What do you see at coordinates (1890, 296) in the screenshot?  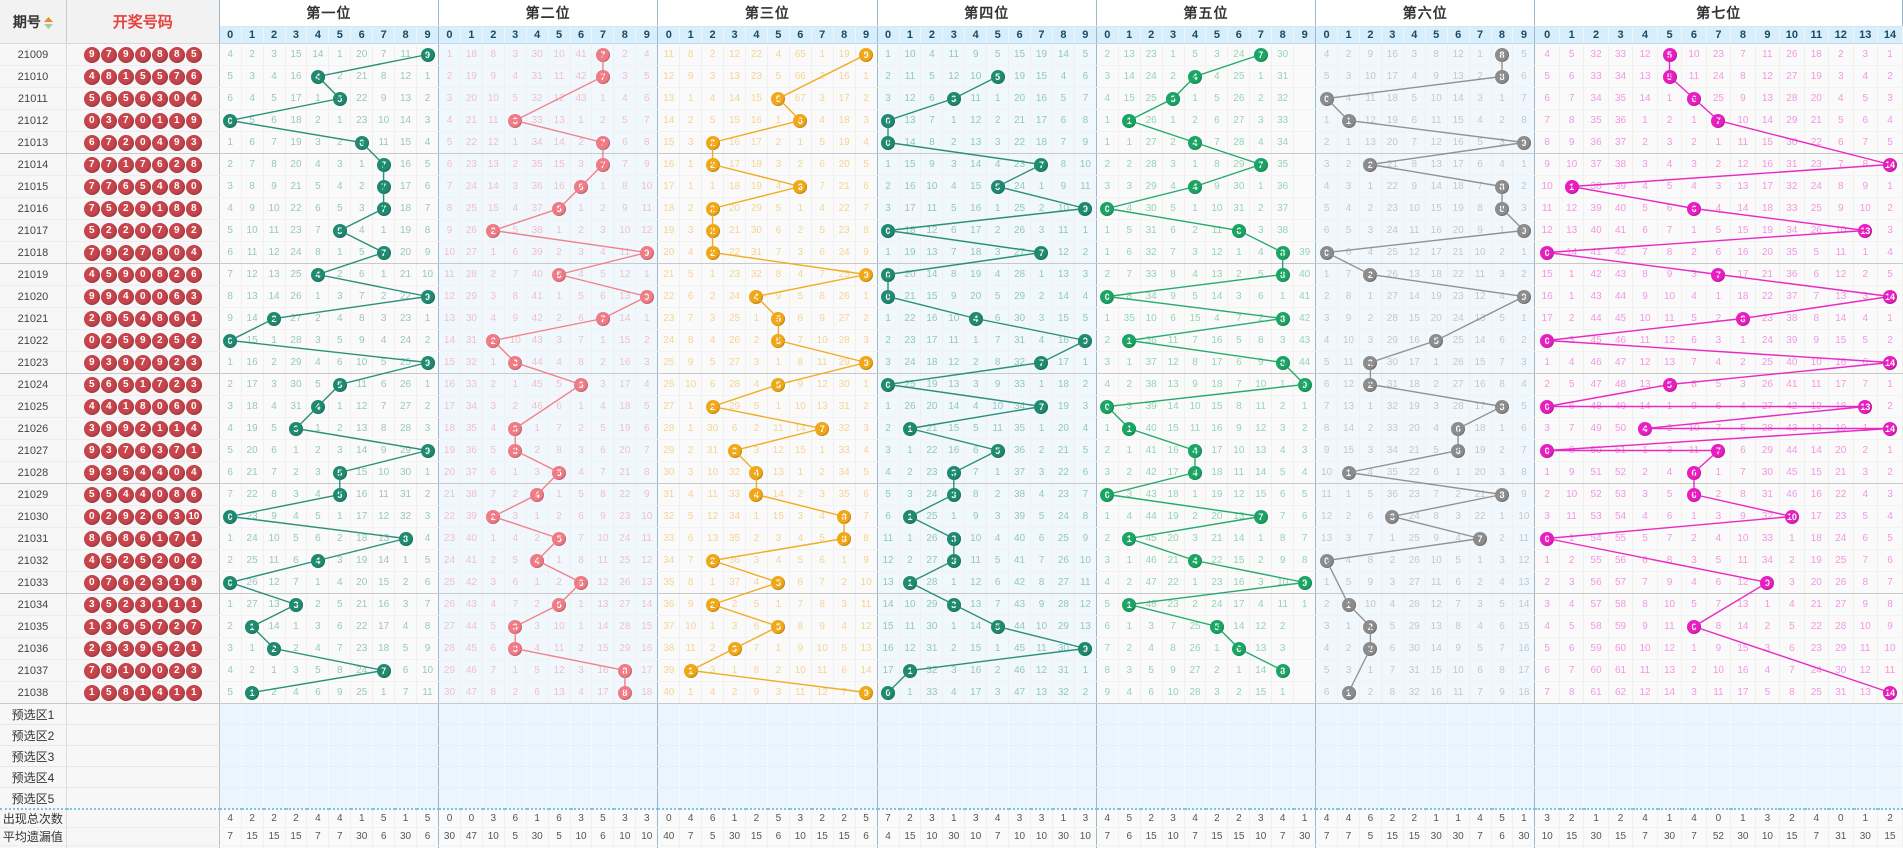 I see `hit-cell: 14` at bounding box center [1890, 296].